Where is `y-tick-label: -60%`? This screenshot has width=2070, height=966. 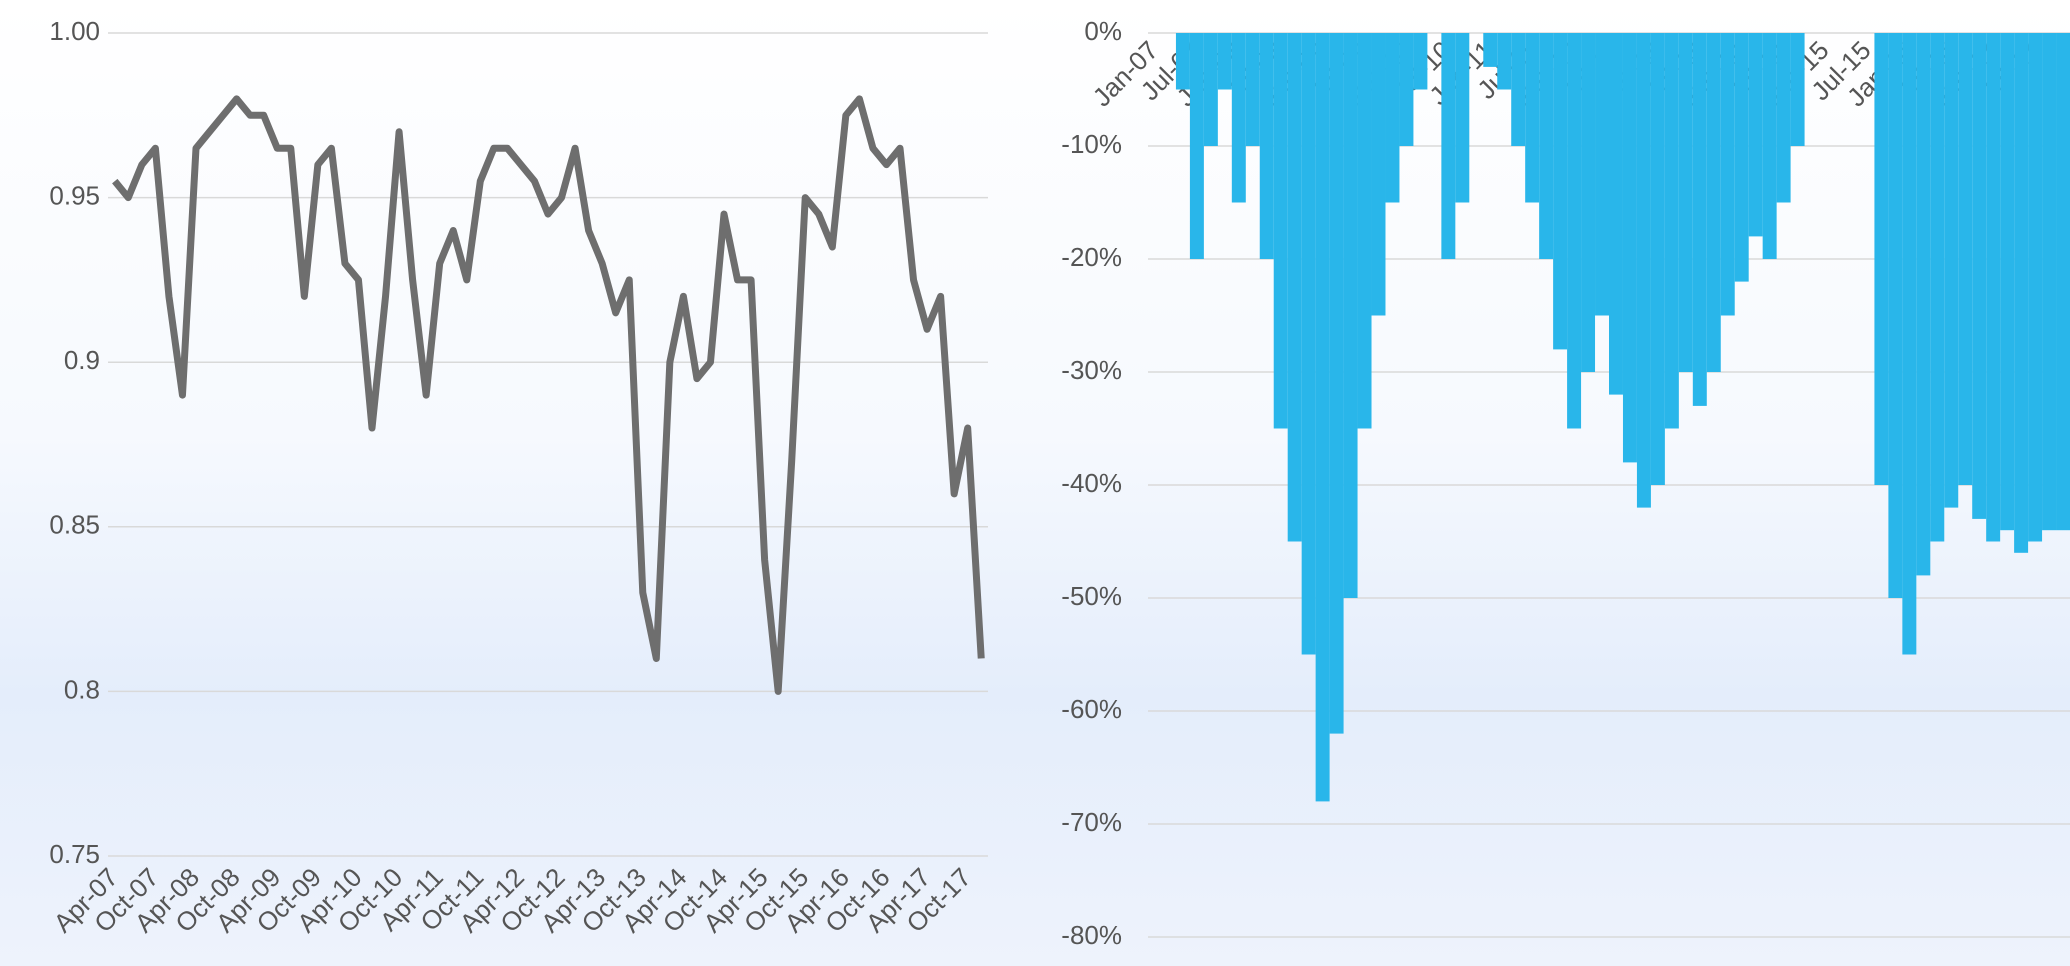 y-tick-label: -60% is located at coordinates (1091, 709).